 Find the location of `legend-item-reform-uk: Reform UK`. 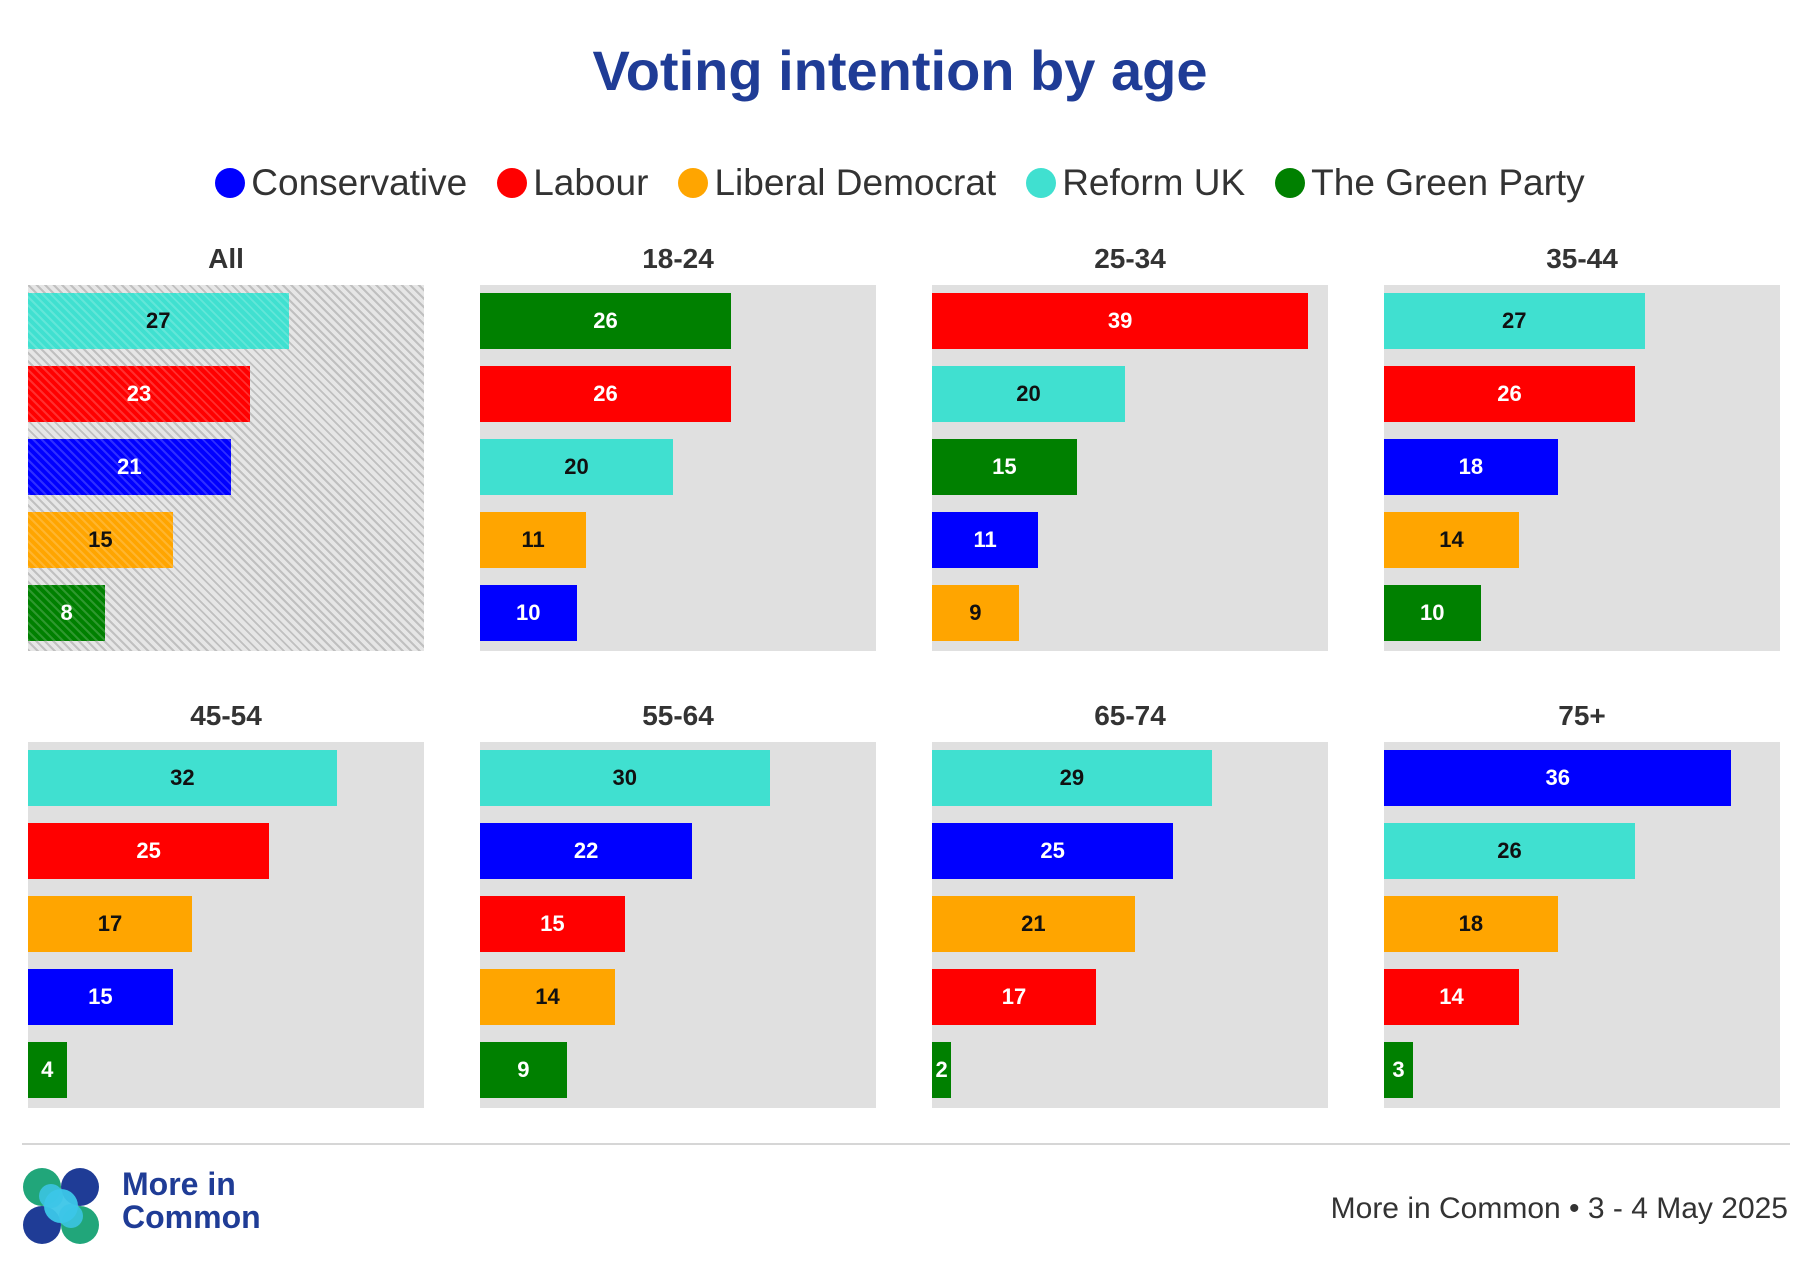

legend-item-reform-uk: Reform UK is located at coordinates (1135, 183).